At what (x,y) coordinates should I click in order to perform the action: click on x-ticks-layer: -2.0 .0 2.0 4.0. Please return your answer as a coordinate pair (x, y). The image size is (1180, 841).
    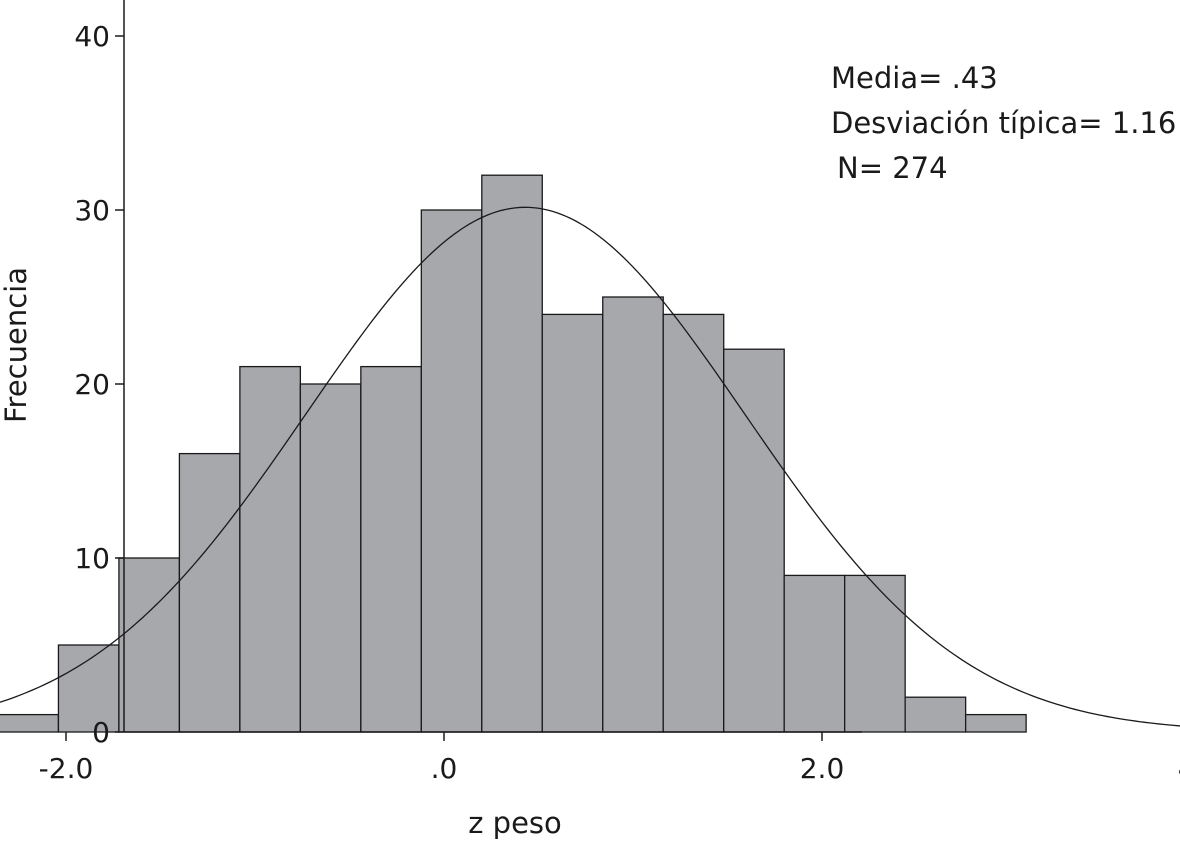
    Looking at the image, I should click on (609, 758).